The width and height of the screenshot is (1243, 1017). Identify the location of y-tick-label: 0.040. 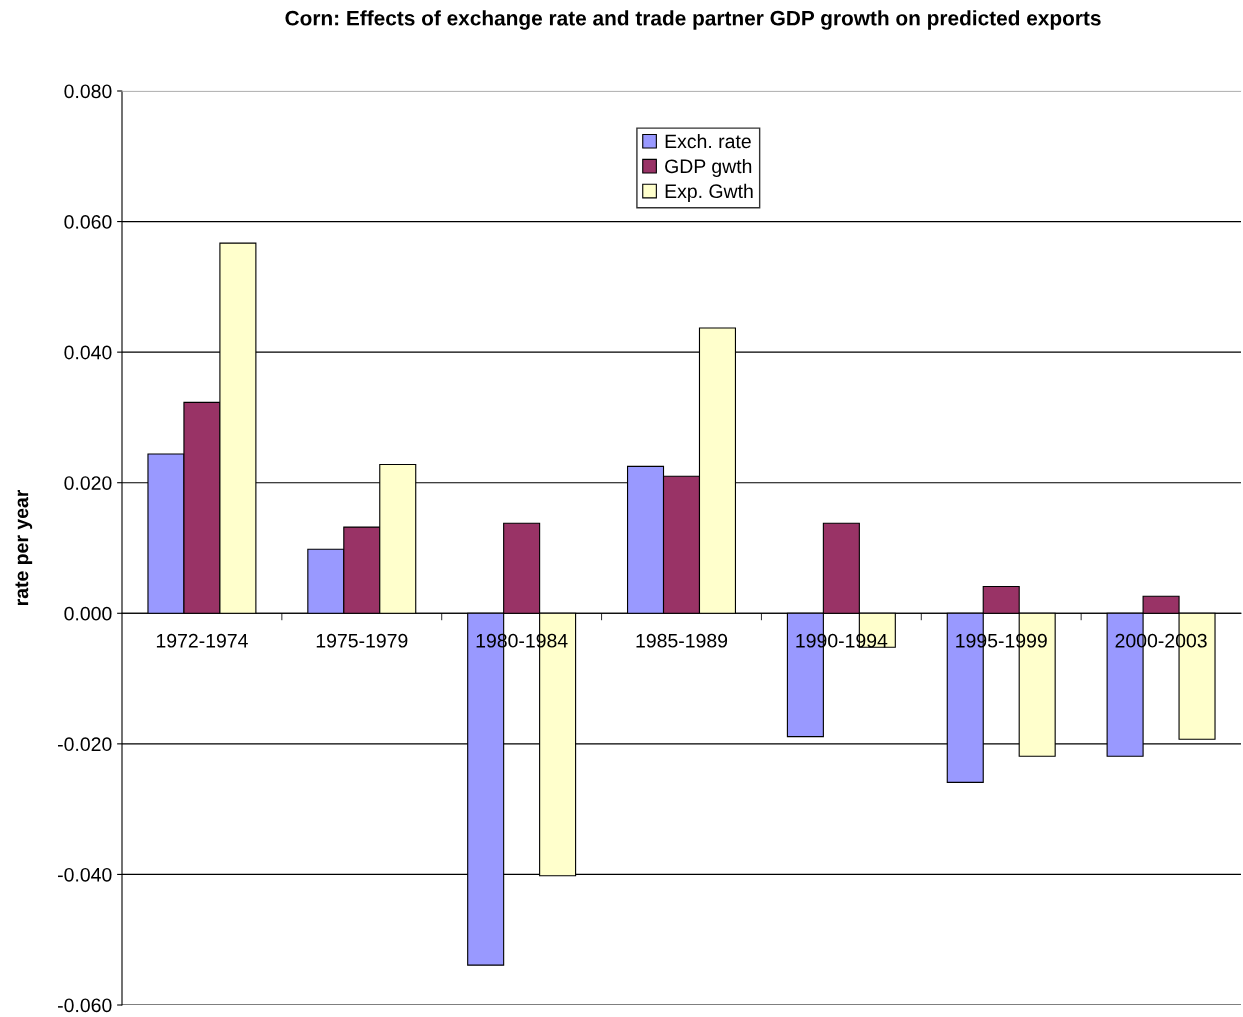
(88, 352).